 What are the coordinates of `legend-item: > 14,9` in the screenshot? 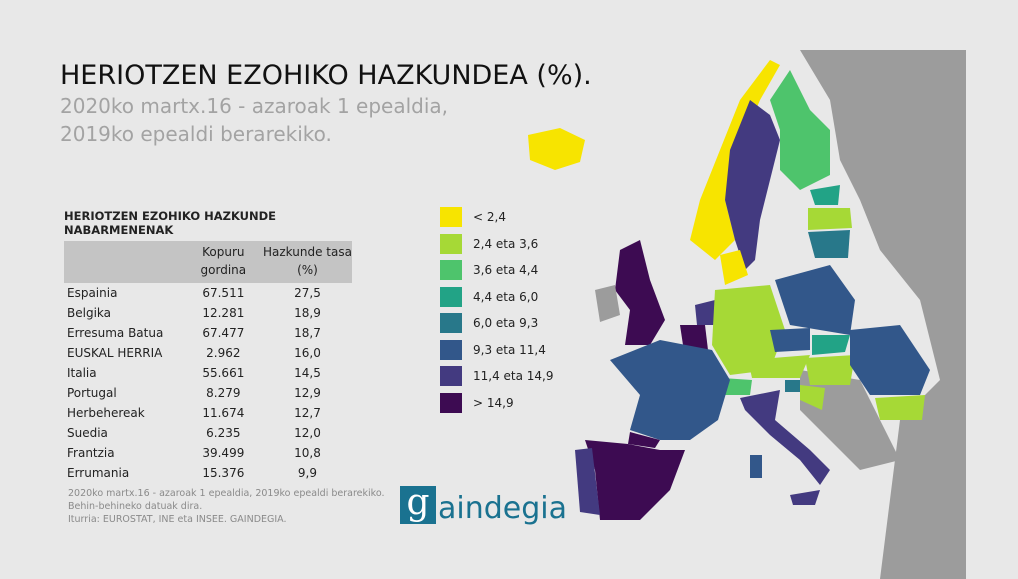 It's located at (497, 402).